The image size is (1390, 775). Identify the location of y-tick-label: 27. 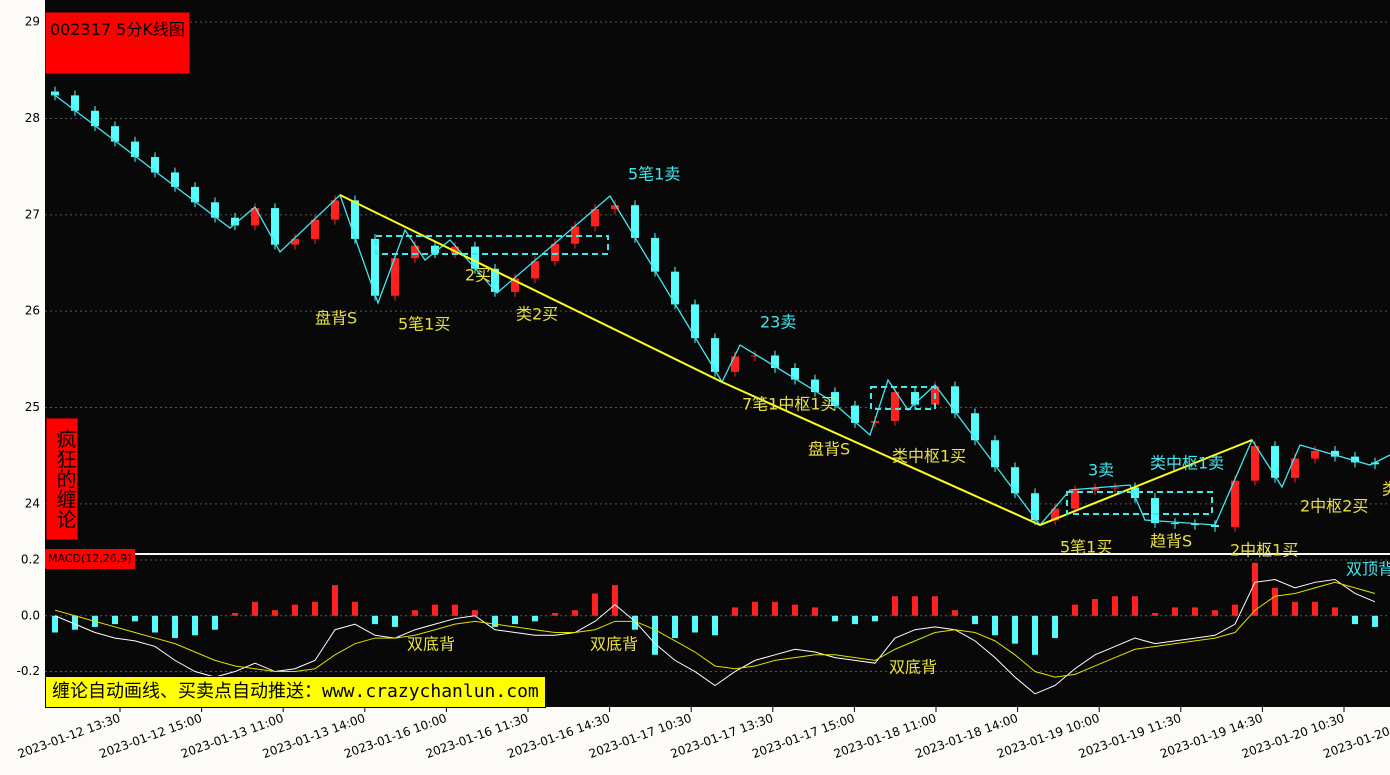
(32, 214).